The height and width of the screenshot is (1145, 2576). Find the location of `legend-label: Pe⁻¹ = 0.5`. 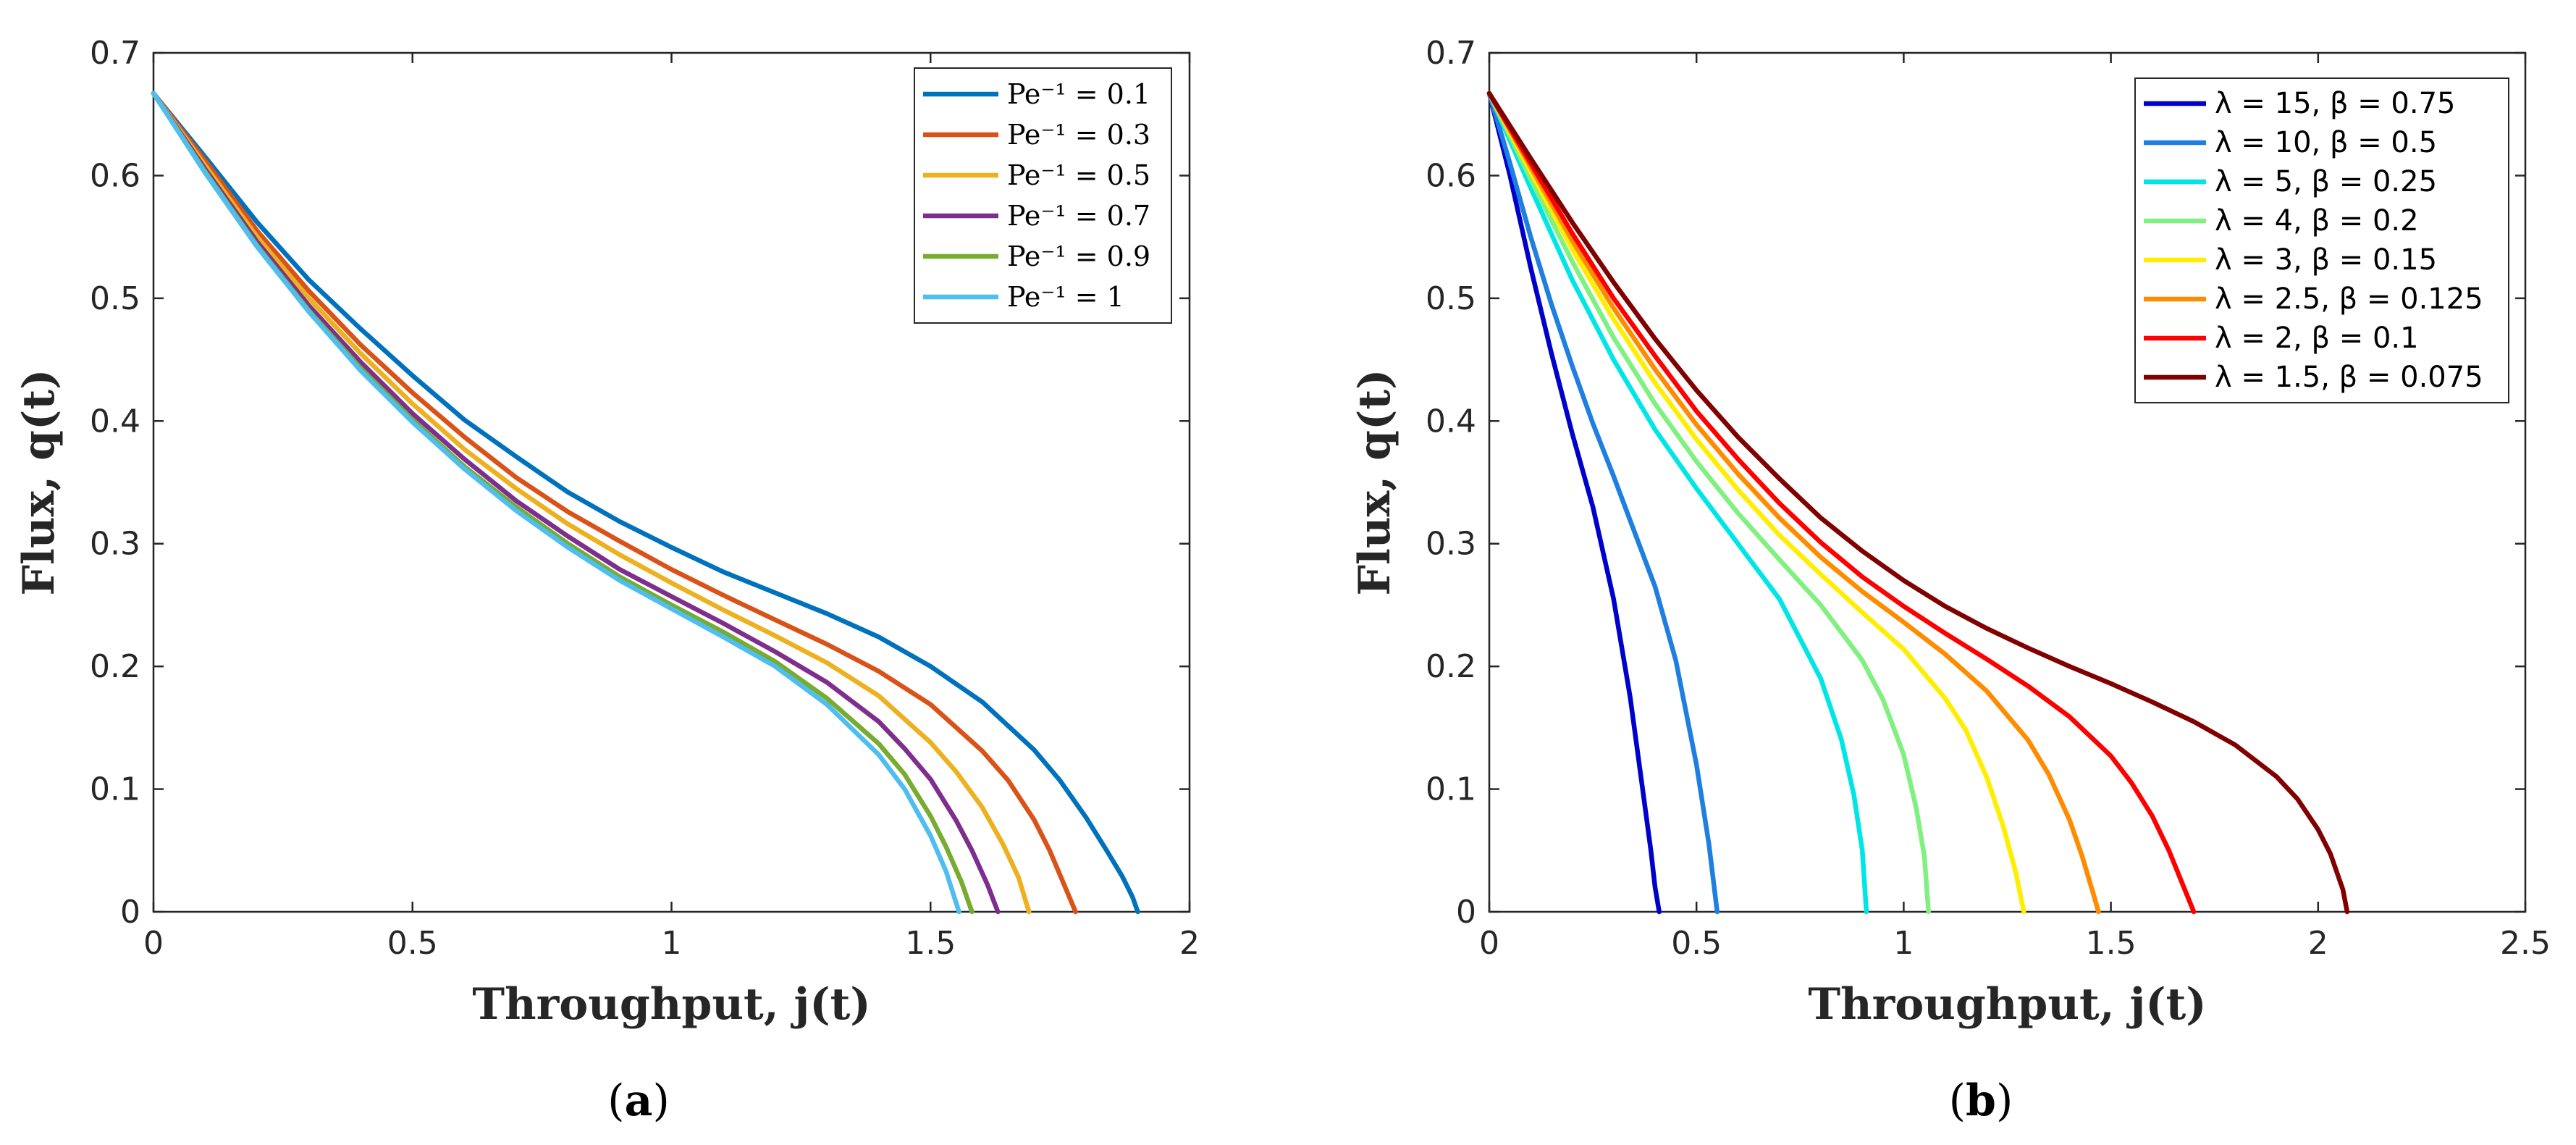

legend-label: Pe⁻¹ = 0.5 is located at coordinates (1078, 175).